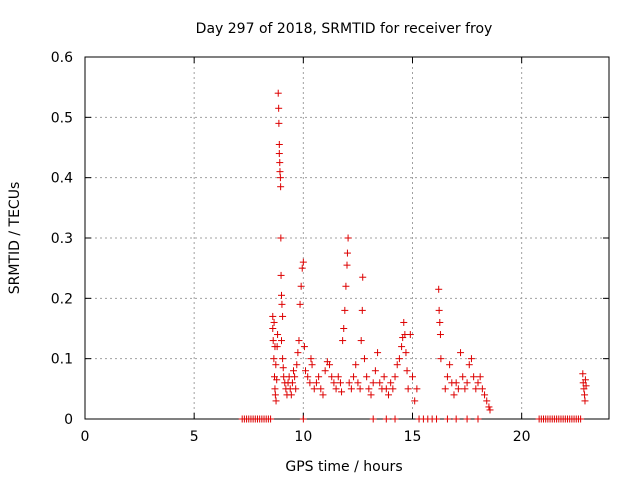 Image resolution: width=640 pixels, height=480 pixels. I want to click on y-tick-label: 0.4, so click(62, 179).